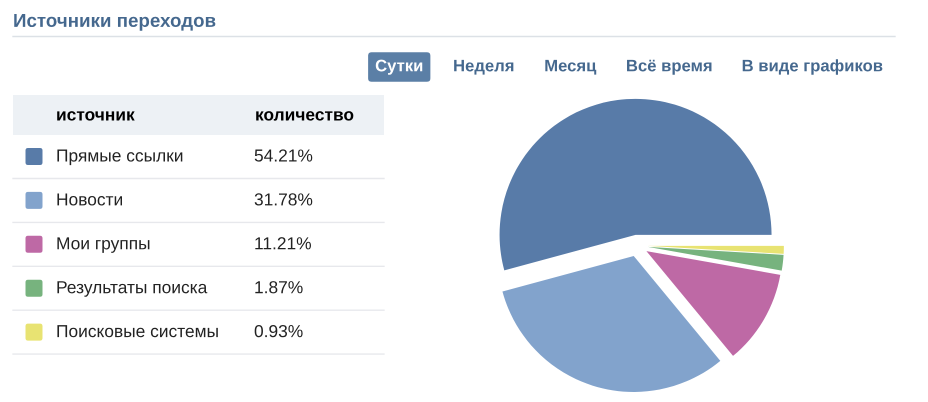 The image size is (928, 402). Describe the element at coordinates (283, 199) in the screenshot. I see `data-label: 31.78%` at that location.